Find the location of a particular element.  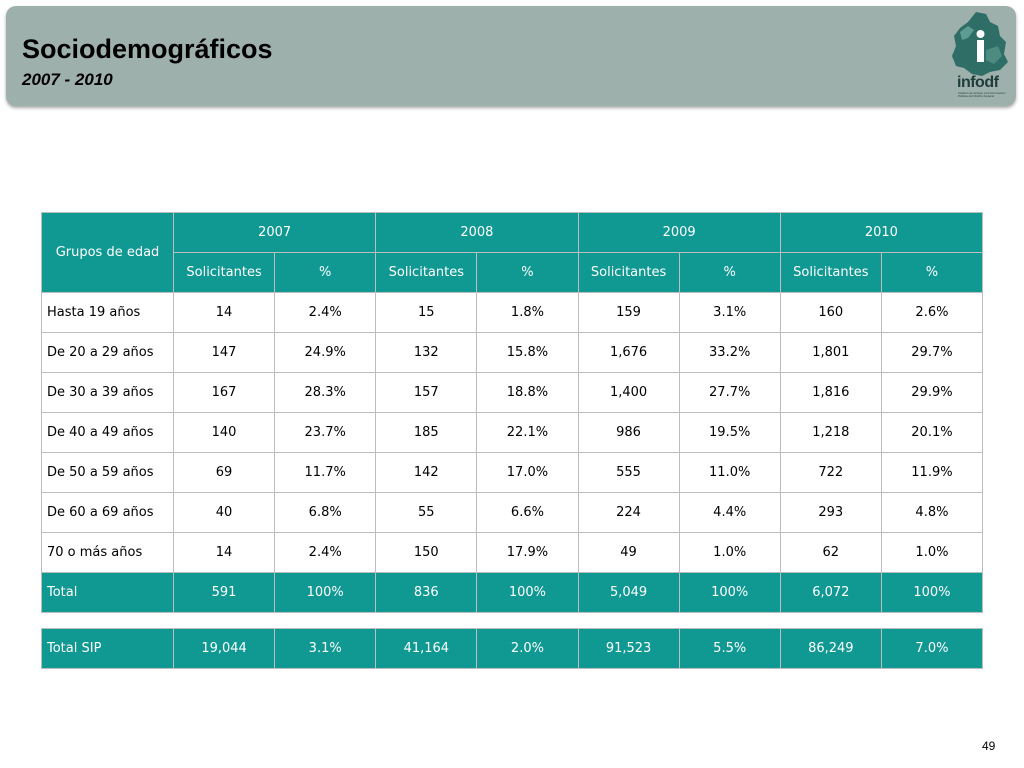

table-cell: 1,218 is located at coordinates (830, 432).